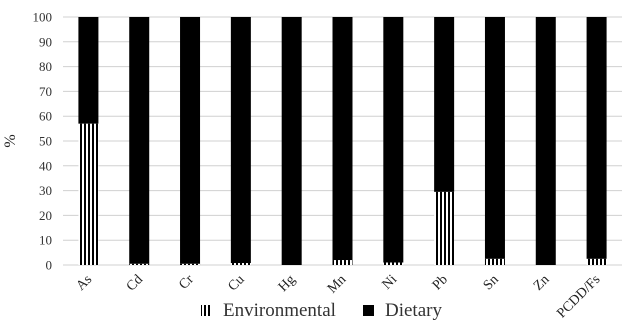  I want to click on bar-dietary-pcdd-fs, so click(596, 138).